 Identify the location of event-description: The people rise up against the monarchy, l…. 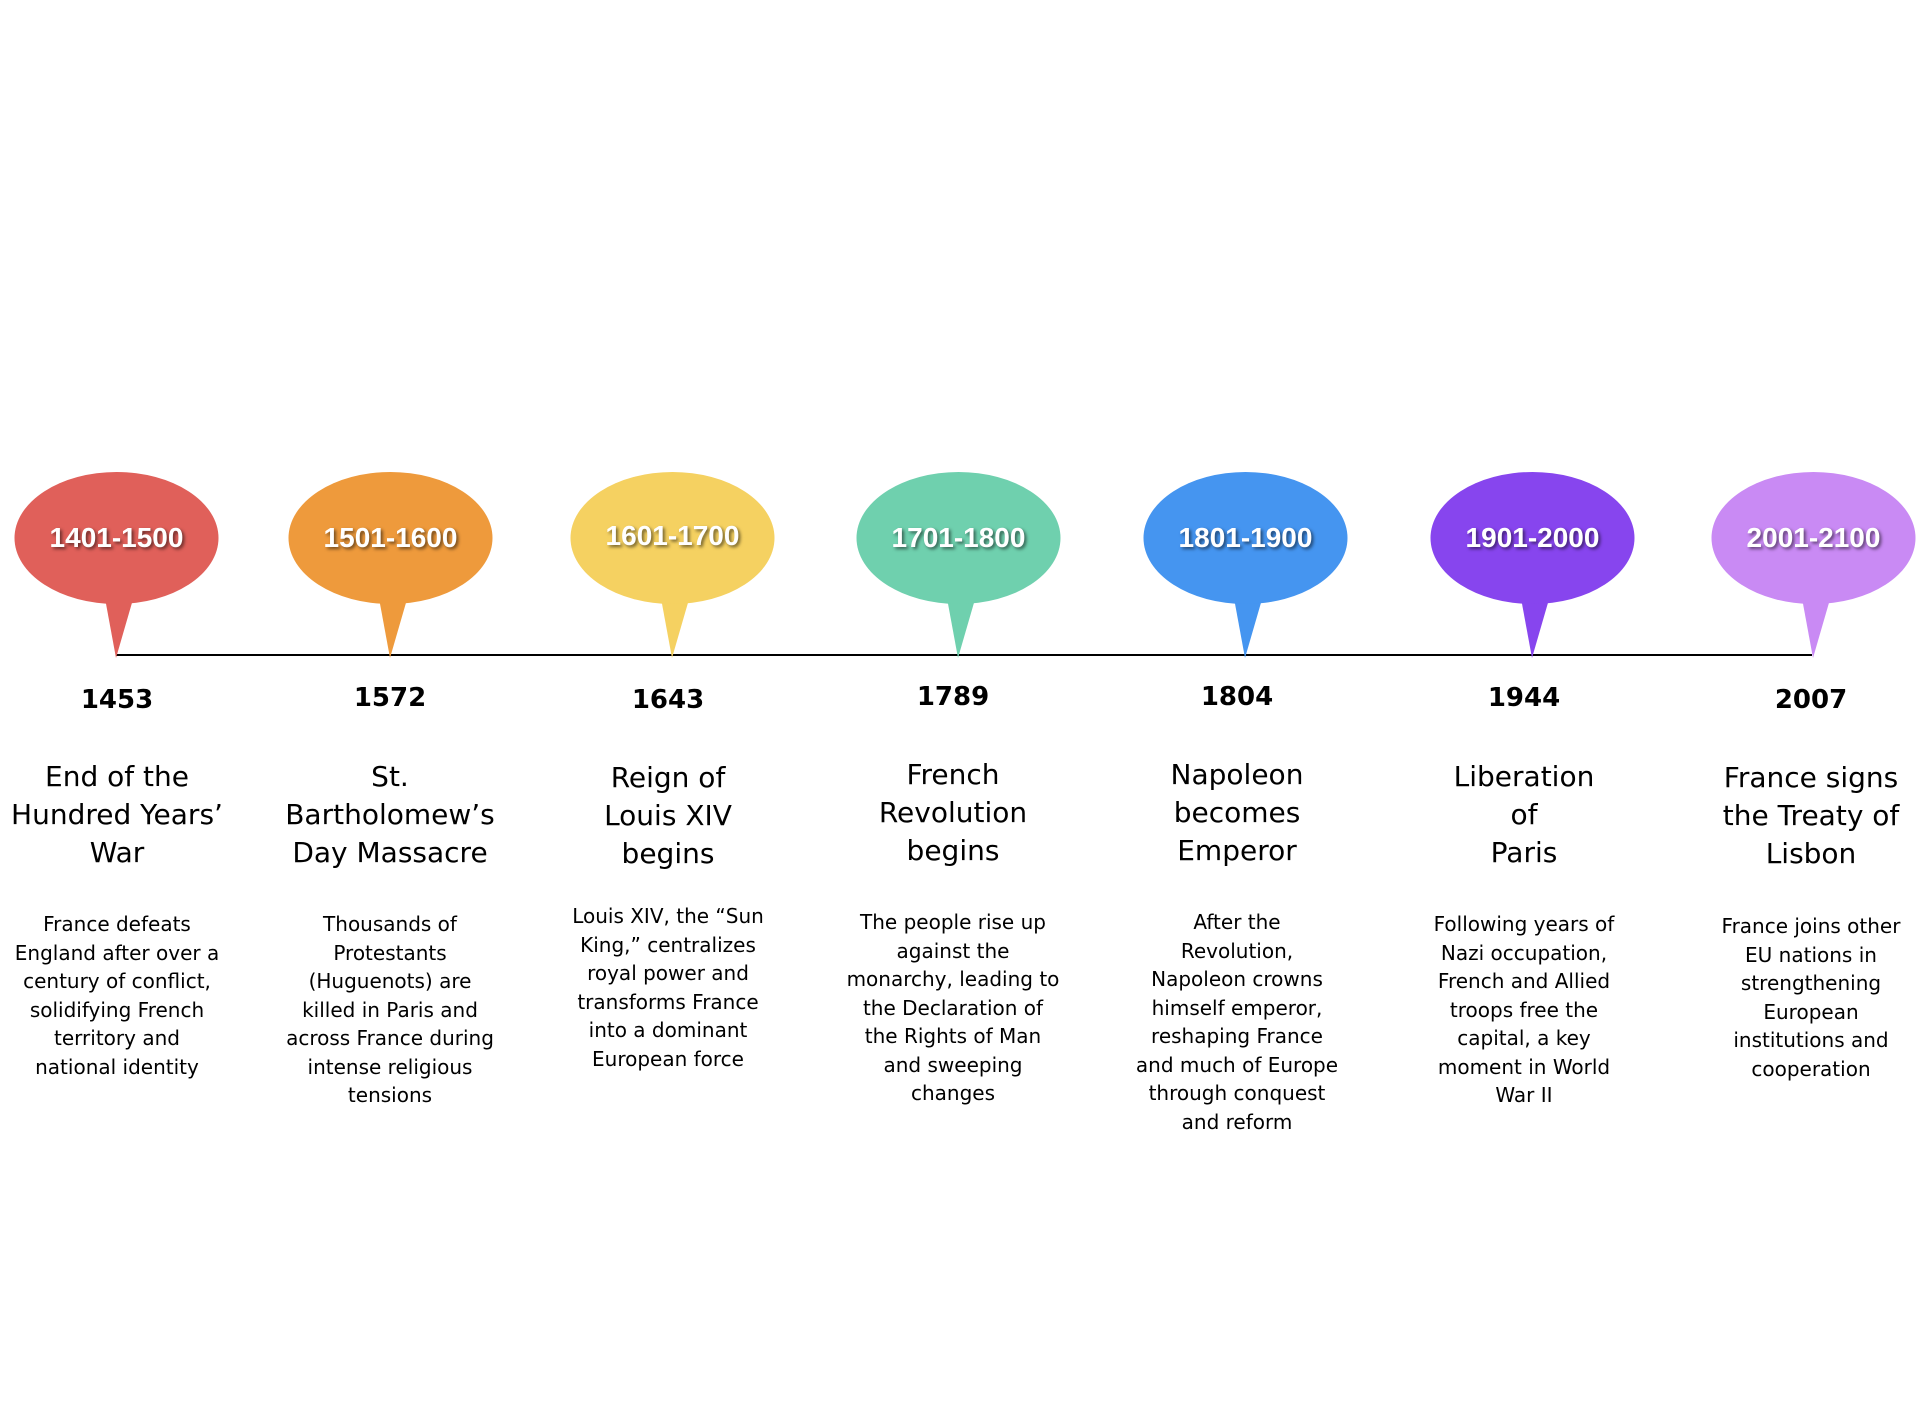
(953, 1008).